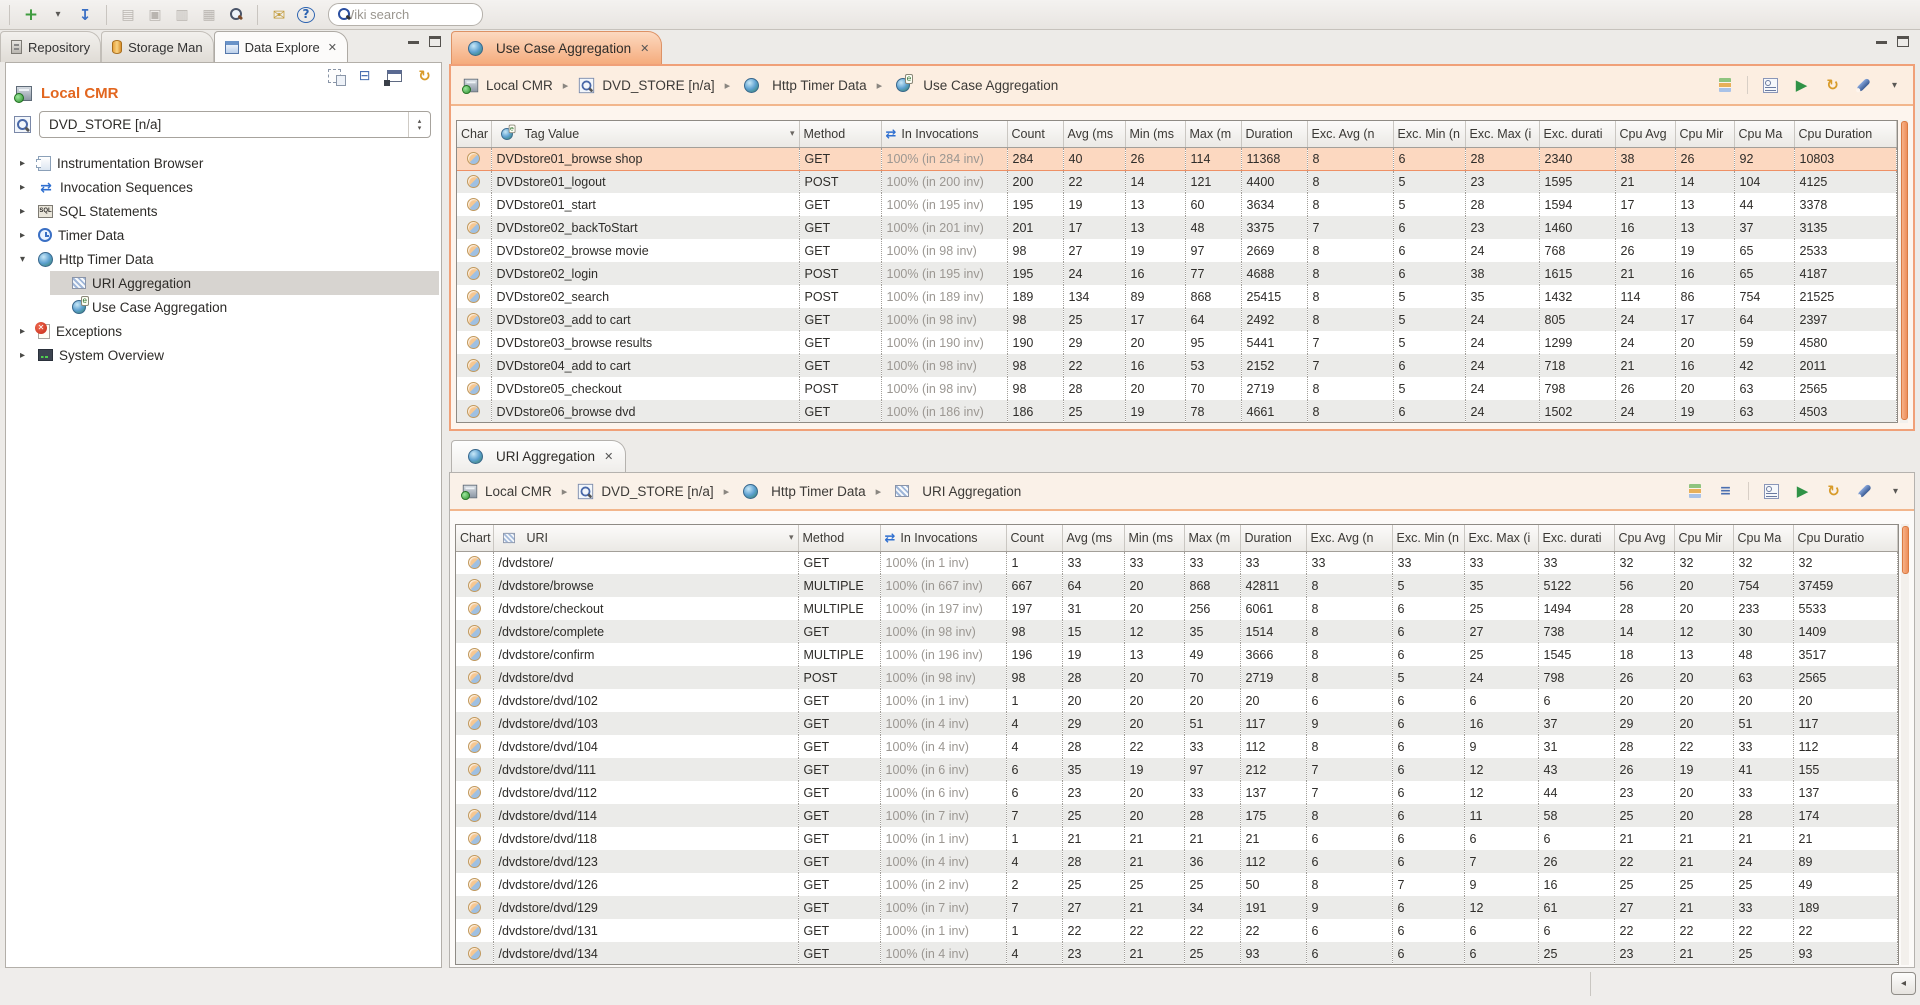 The width and height of the screenshot is (1920, 1005). What do you see at coordinates (956, 491) in the screenshot?
I see `breadcrumb-item-uri-aggregation: URI Aggregation` at bounding box center [956, 491].